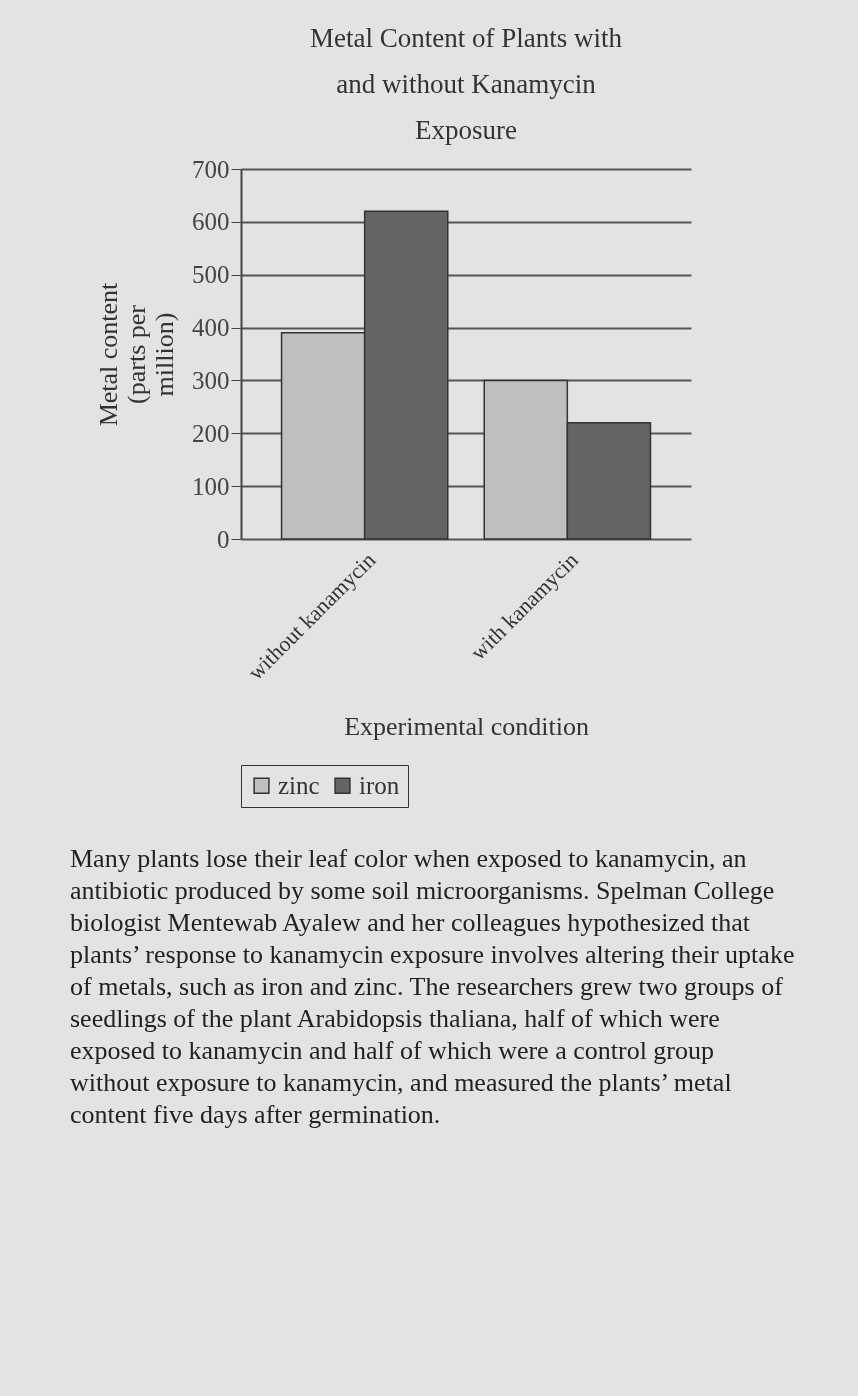 The image size is (858, 1396). What do you see at coordinates (379, 785) in the screenshot?
I see `legend-label: iron` at bounding box center [379, 785].